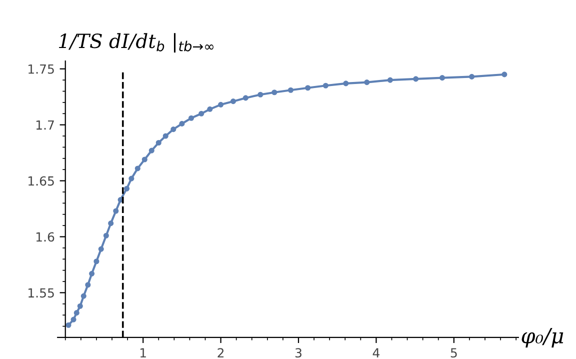  What do you see at coordinates (543, 338) in the screenshot?
I see `x-axis-title: φ₀/μ` at bounding box center [543, 338].